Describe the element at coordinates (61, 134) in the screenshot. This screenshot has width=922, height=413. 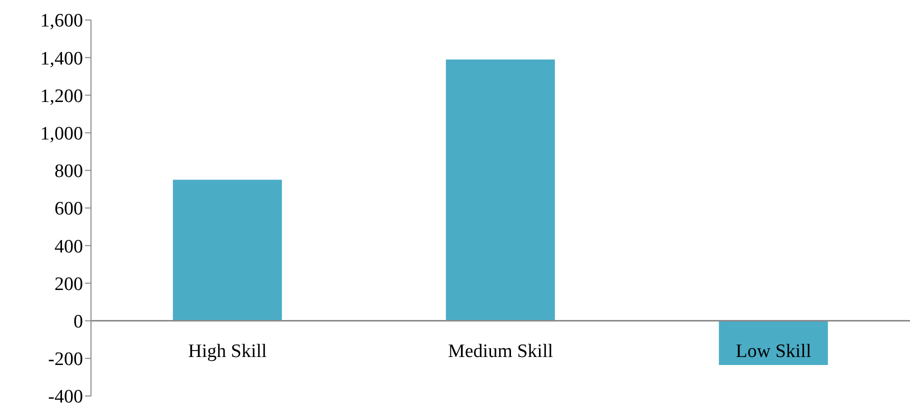
I see `y-tick-label: 1,000` at that location.